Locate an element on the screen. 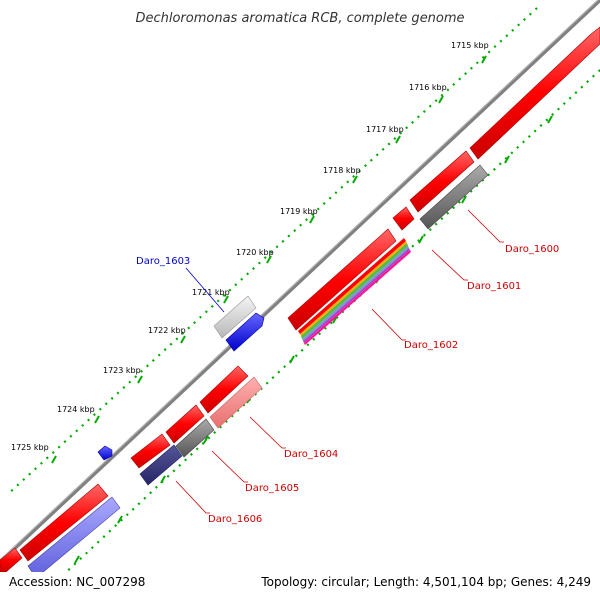 This screenshot has height=600, width=600. gene-label-daro-1601: Daro_1601 is located at coordinates (494, 286).